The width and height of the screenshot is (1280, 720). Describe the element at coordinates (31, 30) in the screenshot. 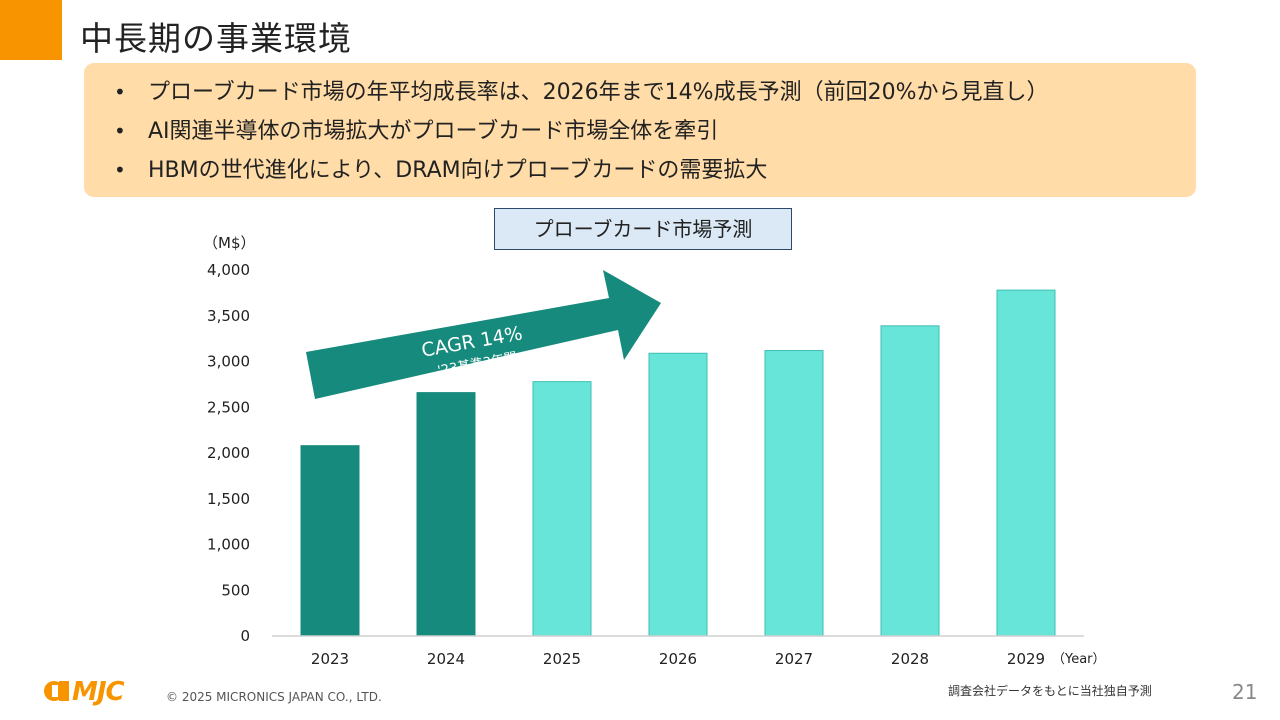

I see `accent-corner-block` at that location.